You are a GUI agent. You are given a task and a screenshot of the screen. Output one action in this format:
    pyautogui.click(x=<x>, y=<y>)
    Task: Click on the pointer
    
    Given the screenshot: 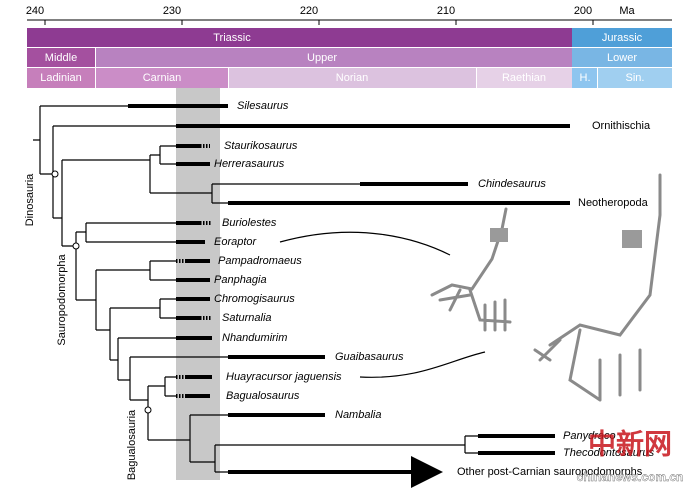 What is the action you would take?
    pyautogui.click(x=382, y=304)
    